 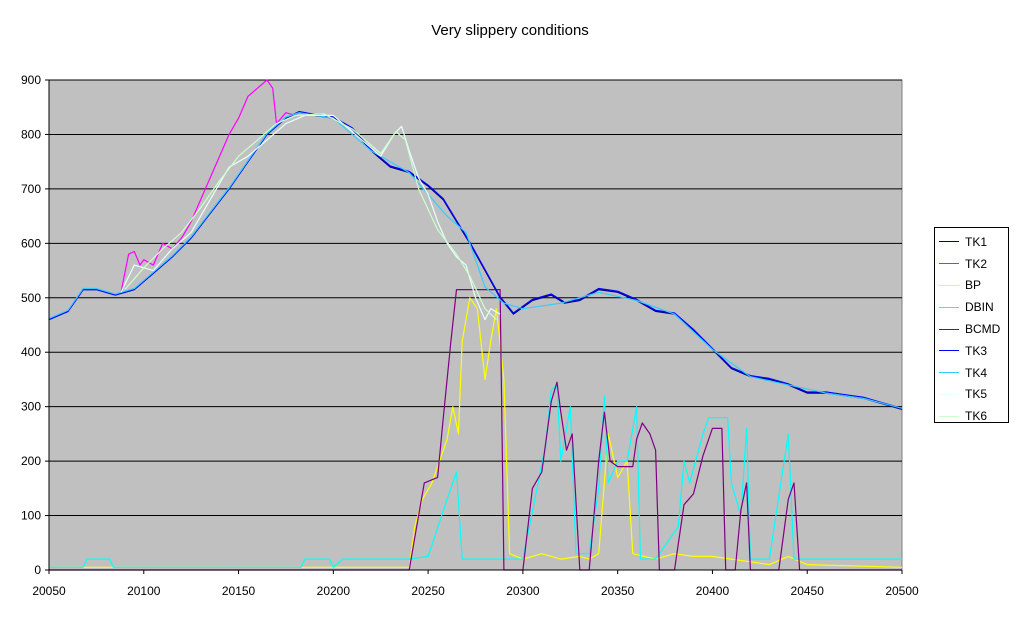 I want to click on series-line-tk5, so click(x=310, y=217).